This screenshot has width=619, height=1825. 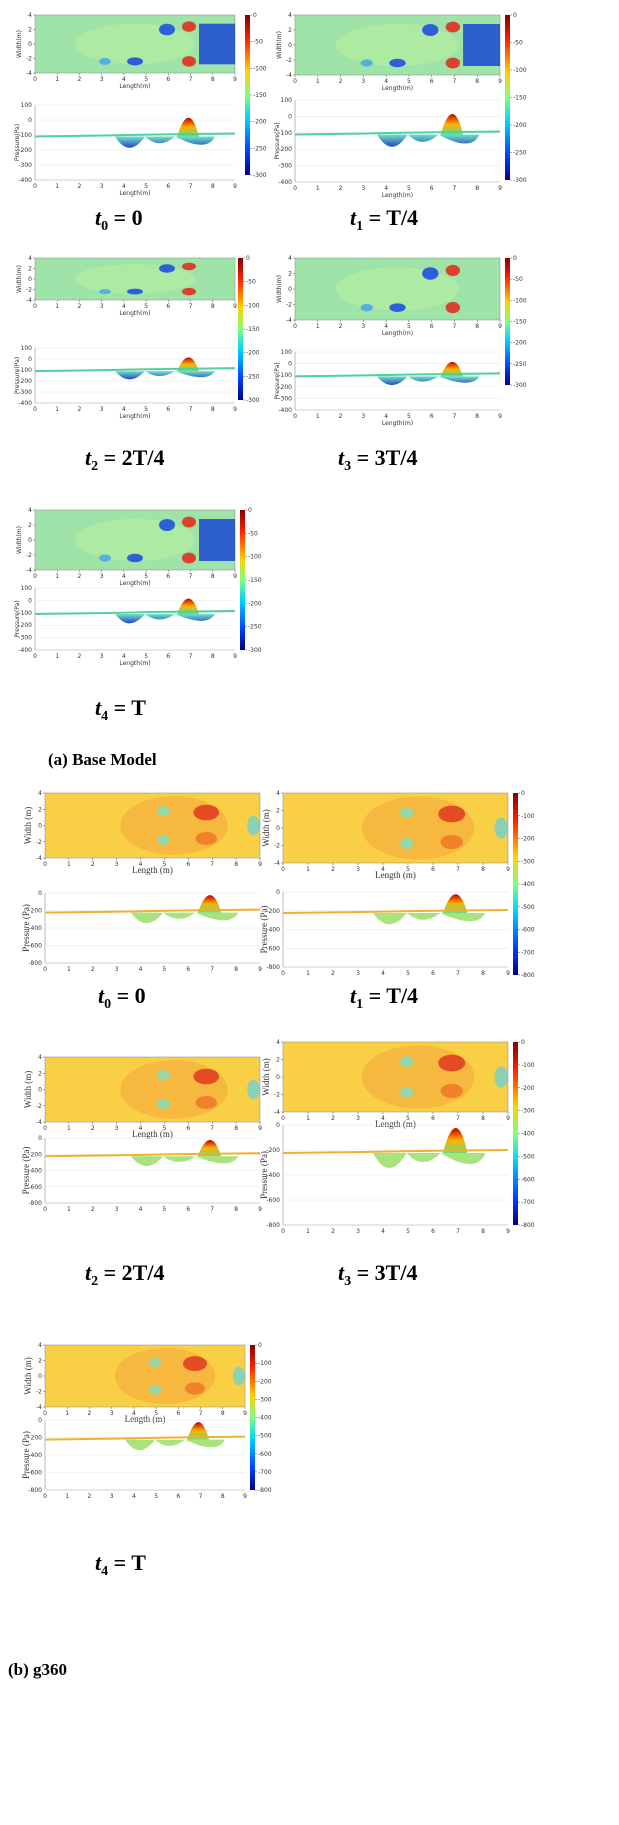 What do you see at coordinates (359, 226) in the screenshot?
I see `sub: 1` at bounding box center [359, 226].